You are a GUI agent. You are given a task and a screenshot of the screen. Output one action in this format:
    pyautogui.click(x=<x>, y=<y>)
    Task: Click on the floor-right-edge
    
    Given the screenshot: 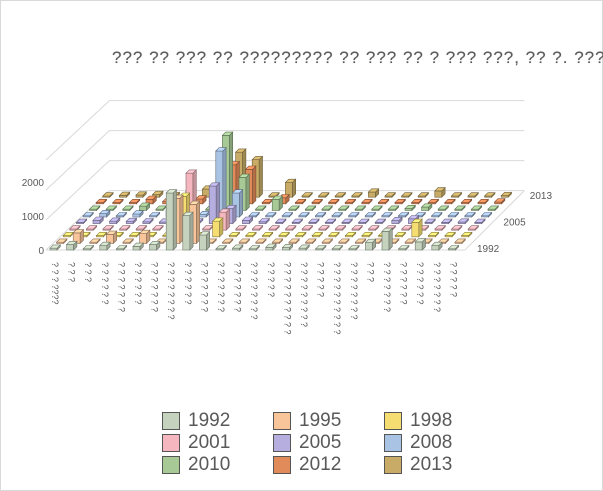 What is the action you would take?
    pyautogui.click(x=494, y=220)
    